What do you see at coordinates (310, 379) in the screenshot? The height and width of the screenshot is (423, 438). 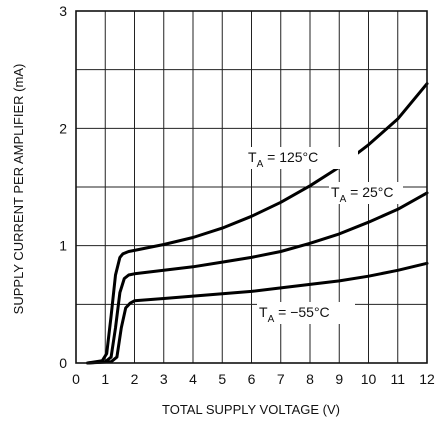 I see `x-tick-label: 8` at bounding box center [310, 379].